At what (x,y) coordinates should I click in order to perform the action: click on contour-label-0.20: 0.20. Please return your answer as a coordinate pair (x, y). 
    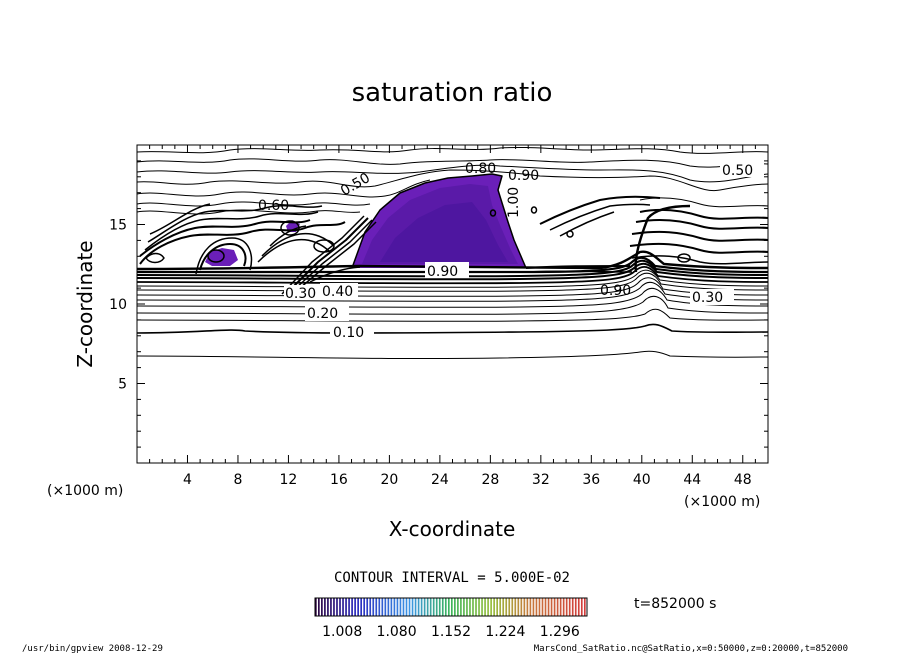
    Looking at the image, I should click on (322, 314).